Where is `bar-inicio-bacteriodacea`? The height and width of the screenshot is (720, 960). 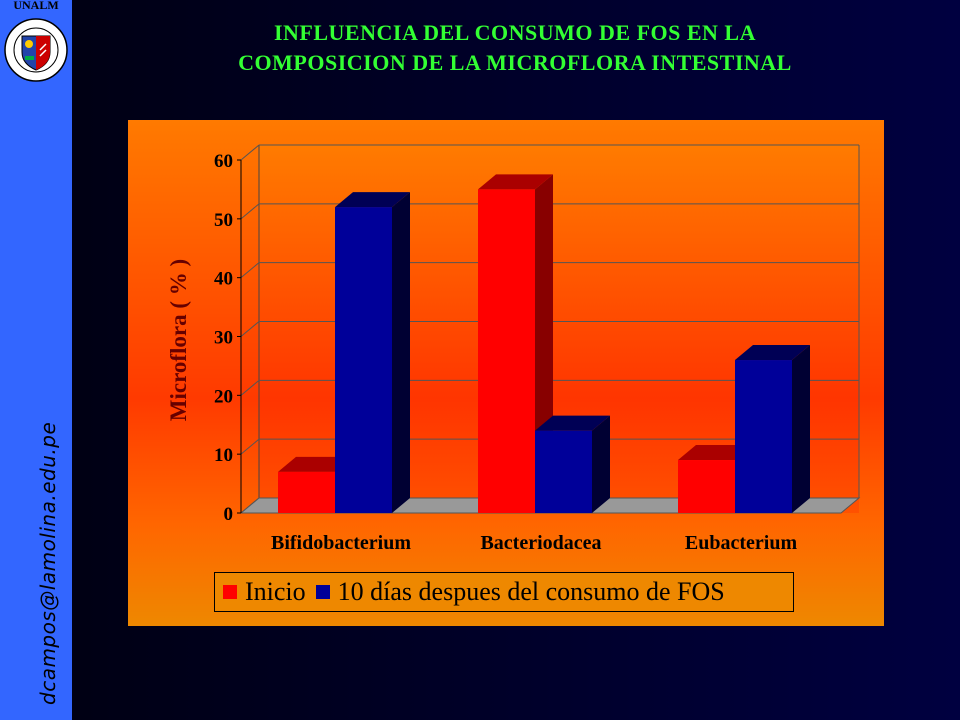 bar-inicio-bacteriodacea is located at coordinates (515, 343).